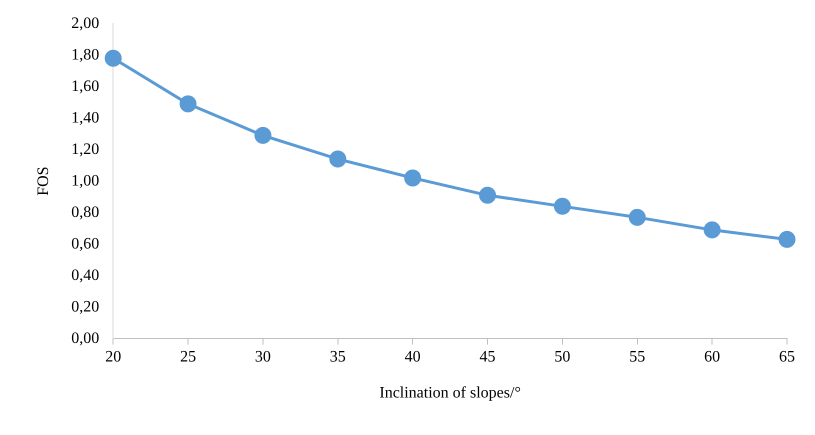  I want to click on x-tick-label: 20, so click(113, 357).